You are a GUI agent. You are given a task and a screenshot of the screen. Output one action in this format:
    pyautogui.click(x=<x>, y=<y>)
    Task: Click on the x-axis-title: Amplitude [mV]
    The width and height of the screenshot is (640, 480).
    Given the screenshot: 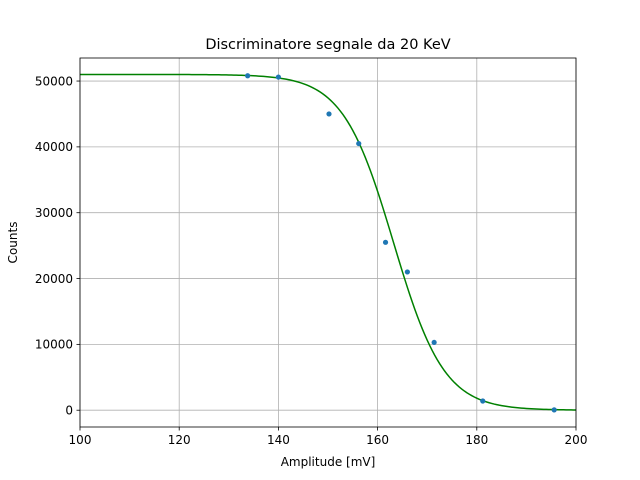 What is the action you would take?
    pyautogui.click(x=328, y=462)
    